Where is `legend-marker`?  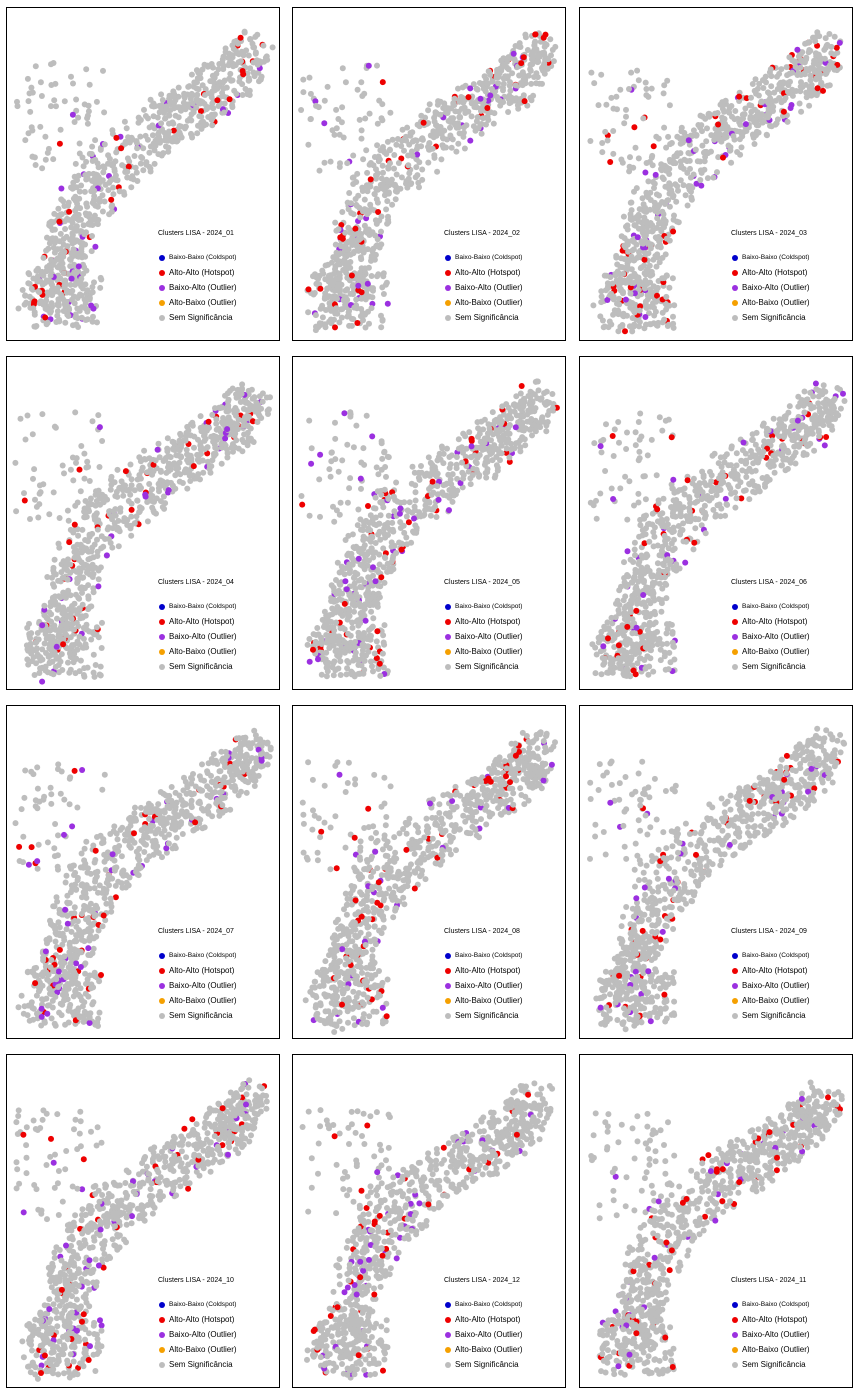 legend-marker is located at coordinates (448, 287).